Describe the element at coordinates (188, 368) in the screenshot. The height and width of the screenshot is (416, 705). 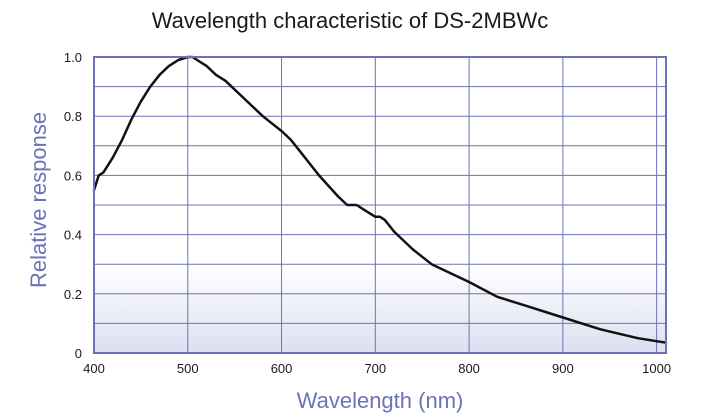
I see `x-tick-label: 500` at that location.